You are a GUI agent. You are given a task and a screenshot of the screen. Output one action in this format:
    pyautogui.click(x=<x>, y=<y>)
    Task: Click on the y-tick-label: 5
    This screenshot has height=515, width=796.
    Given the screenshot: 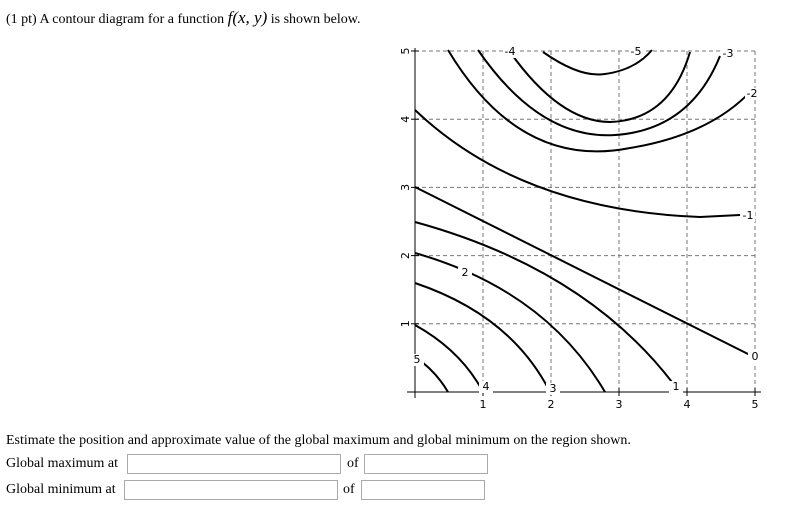 What is the action you would take?
    pyautogui.click(x=405, y=51)
    